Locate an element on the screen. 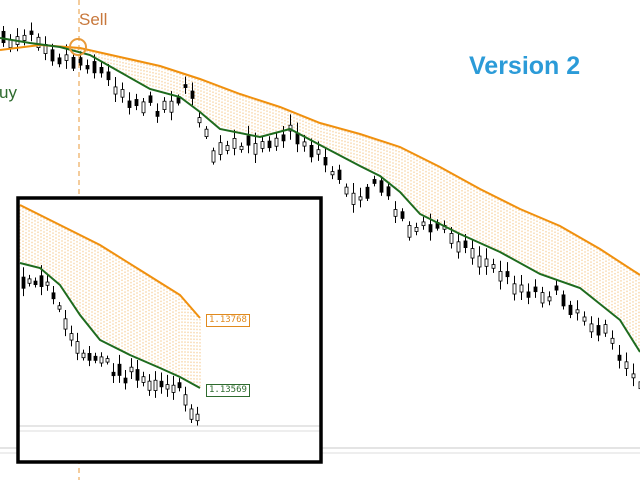 The width and height of the screenshot is (640, 480). buy-signal-label: uy is located at coordinates (8, 92).